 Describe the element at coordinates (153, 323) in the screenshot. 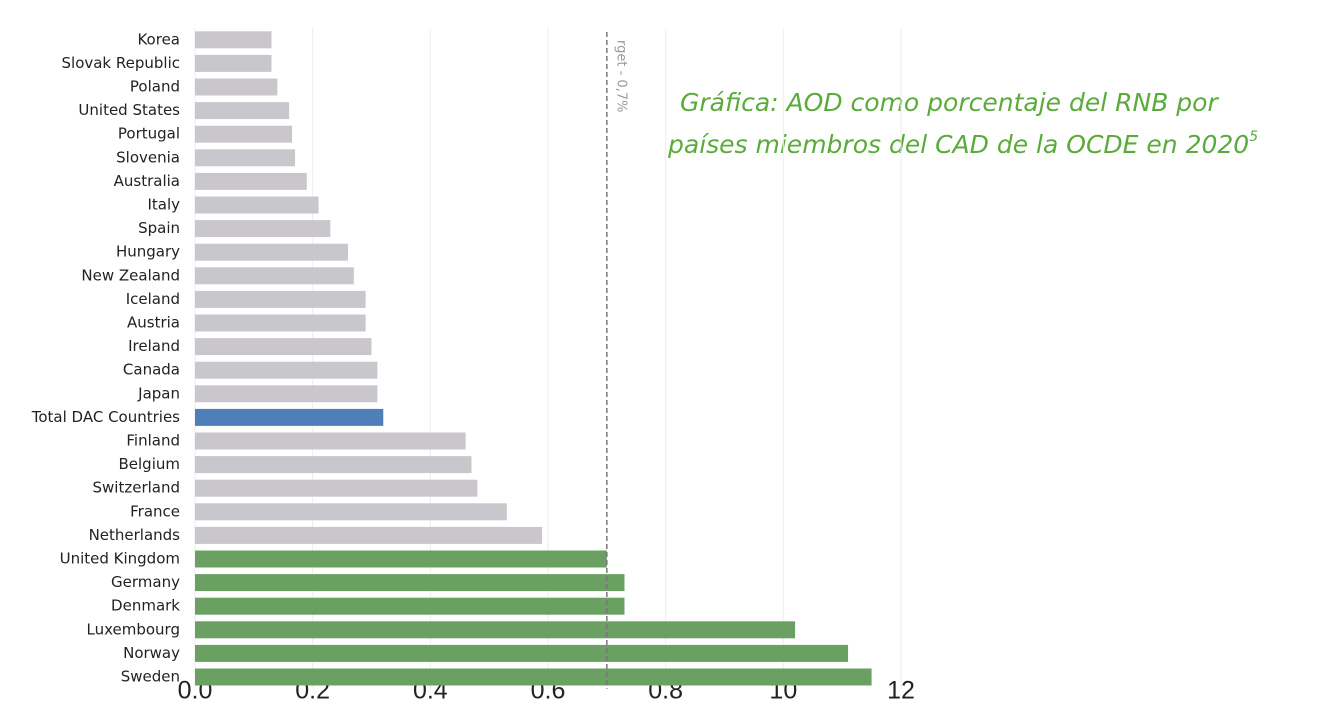

I see `y-tick-label: Austria` at that location.